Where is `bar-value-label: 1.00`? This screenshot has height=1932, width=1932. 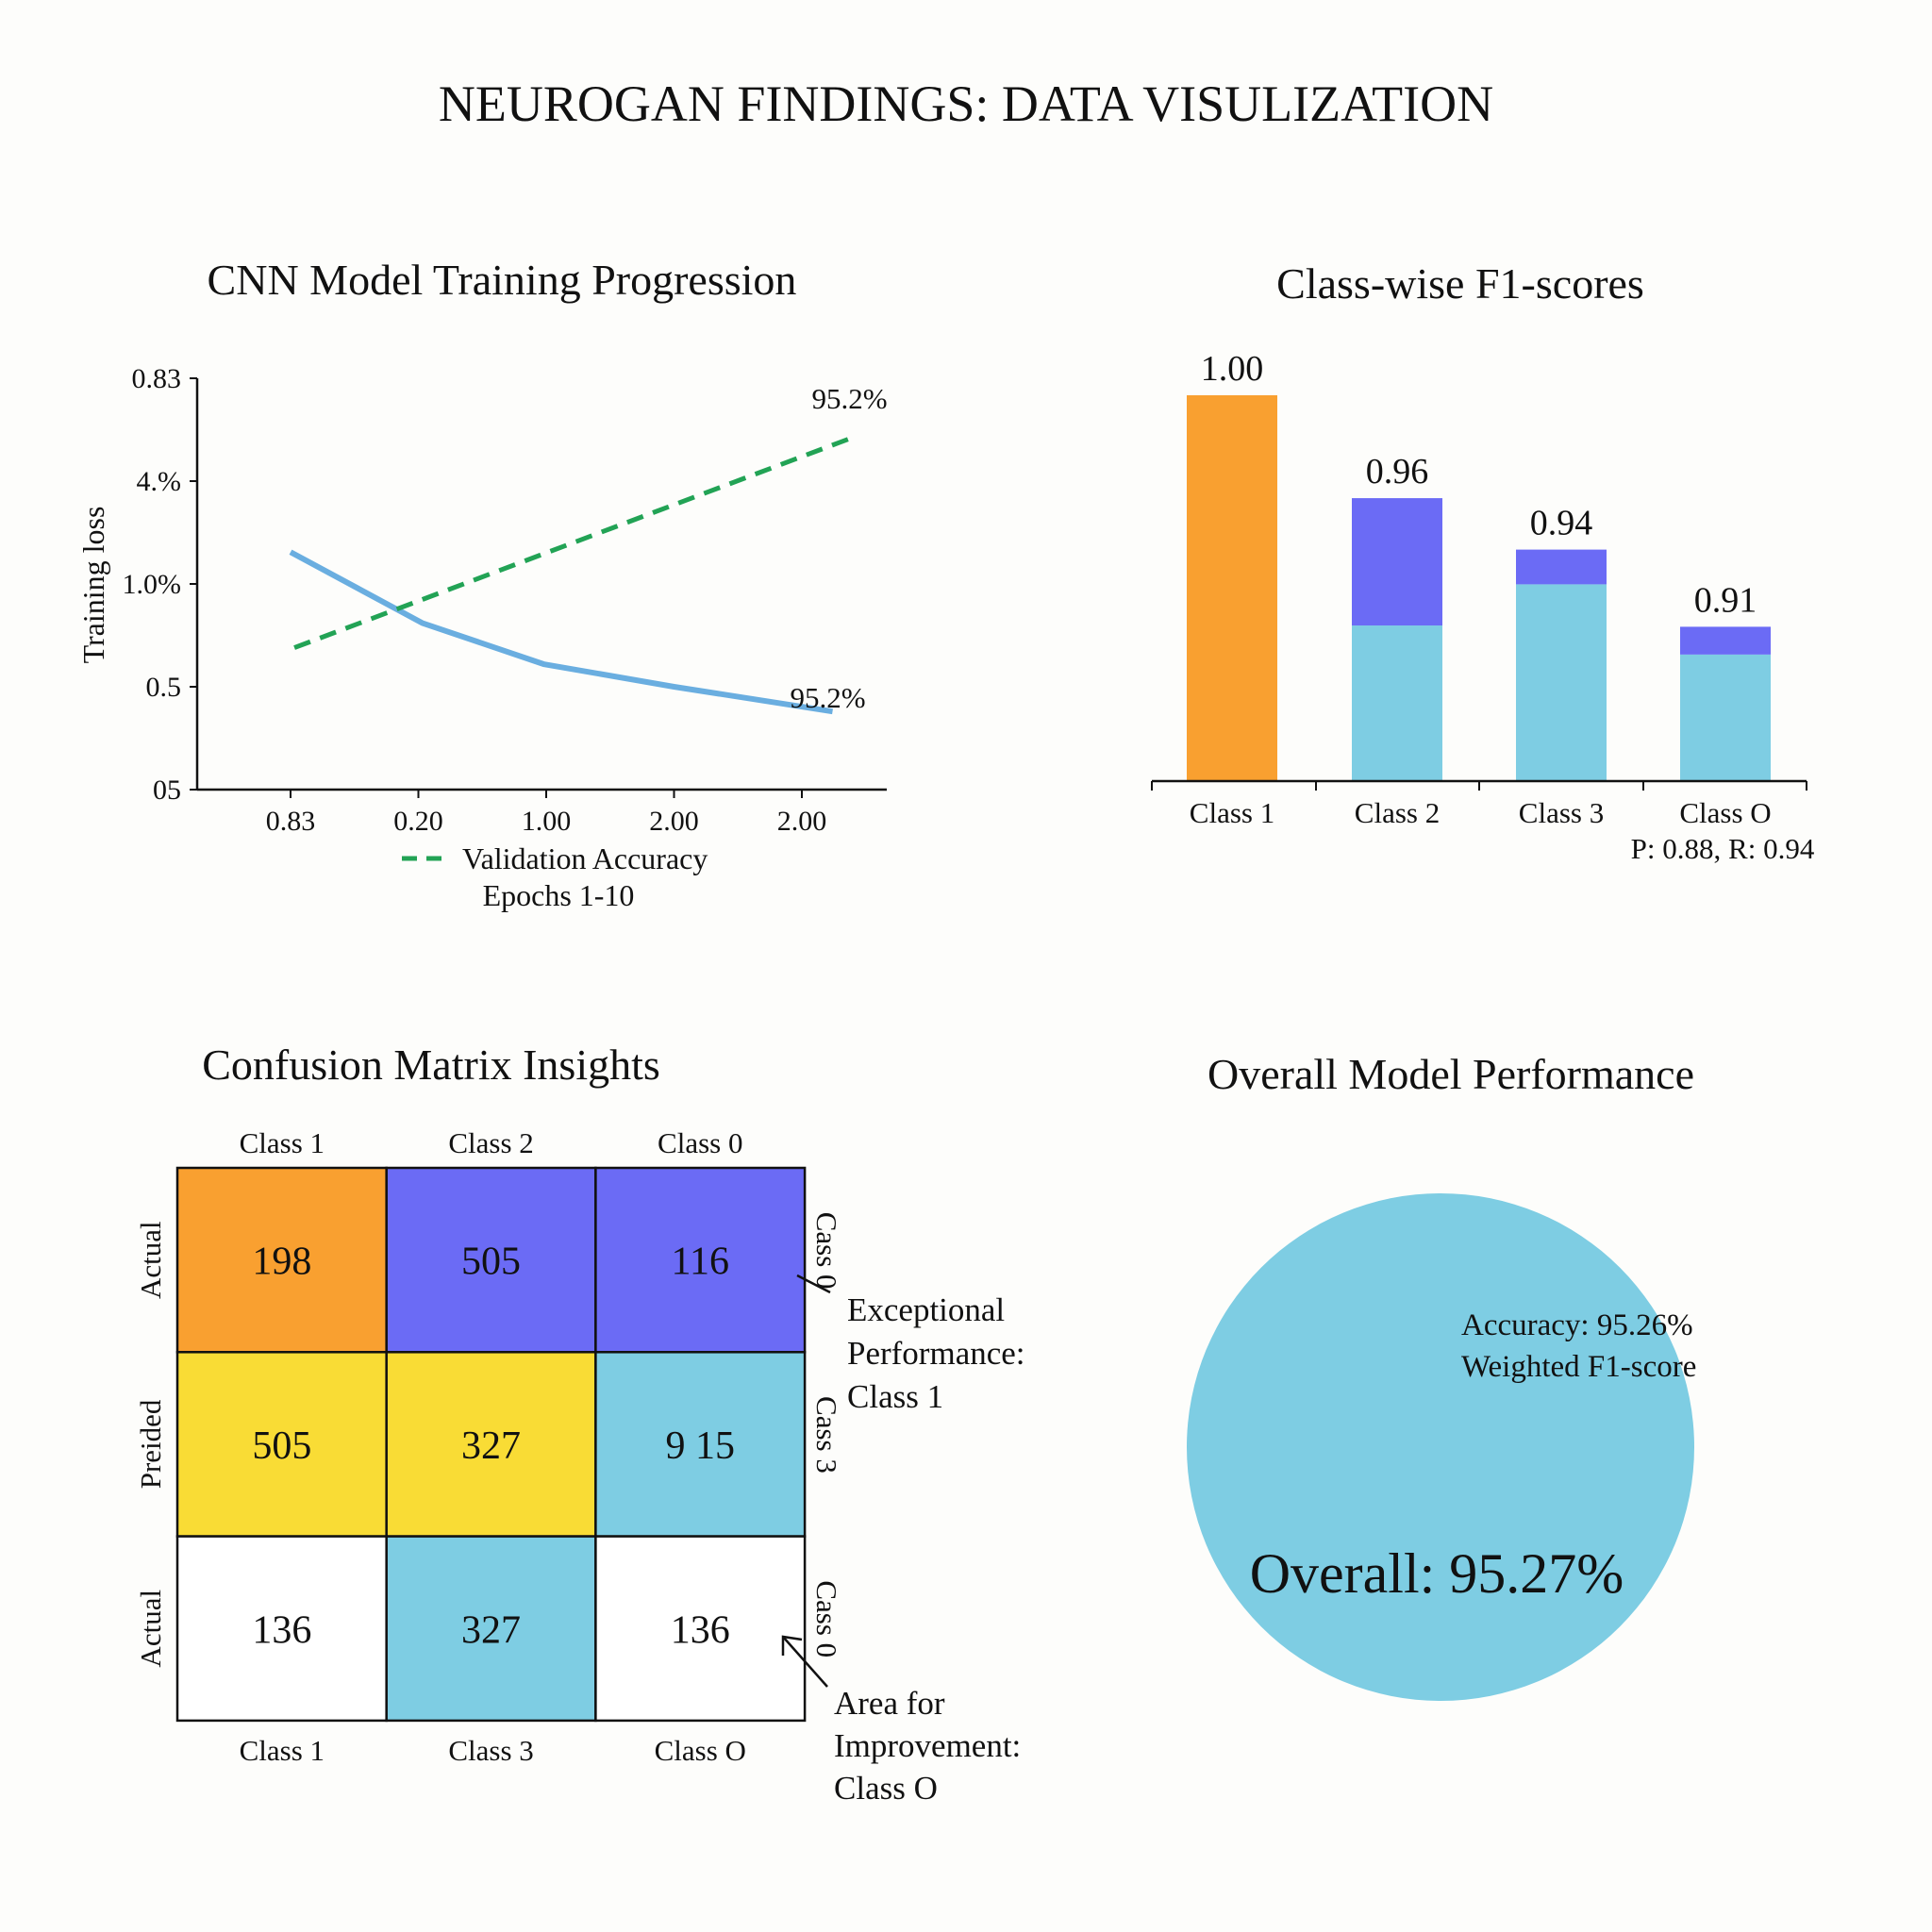 bar-value-label: 1.00 is located at coordinates (1233, 369).